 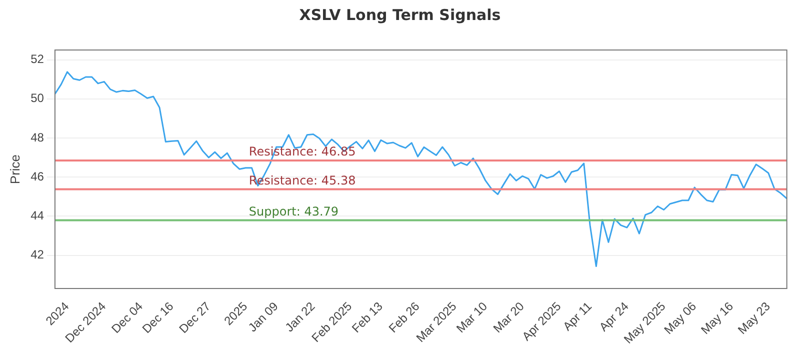 What do you see at coordinates (717, 317) in the screenshot?
I see `x-tick-label: May 16` at bounding box center [717, 317].